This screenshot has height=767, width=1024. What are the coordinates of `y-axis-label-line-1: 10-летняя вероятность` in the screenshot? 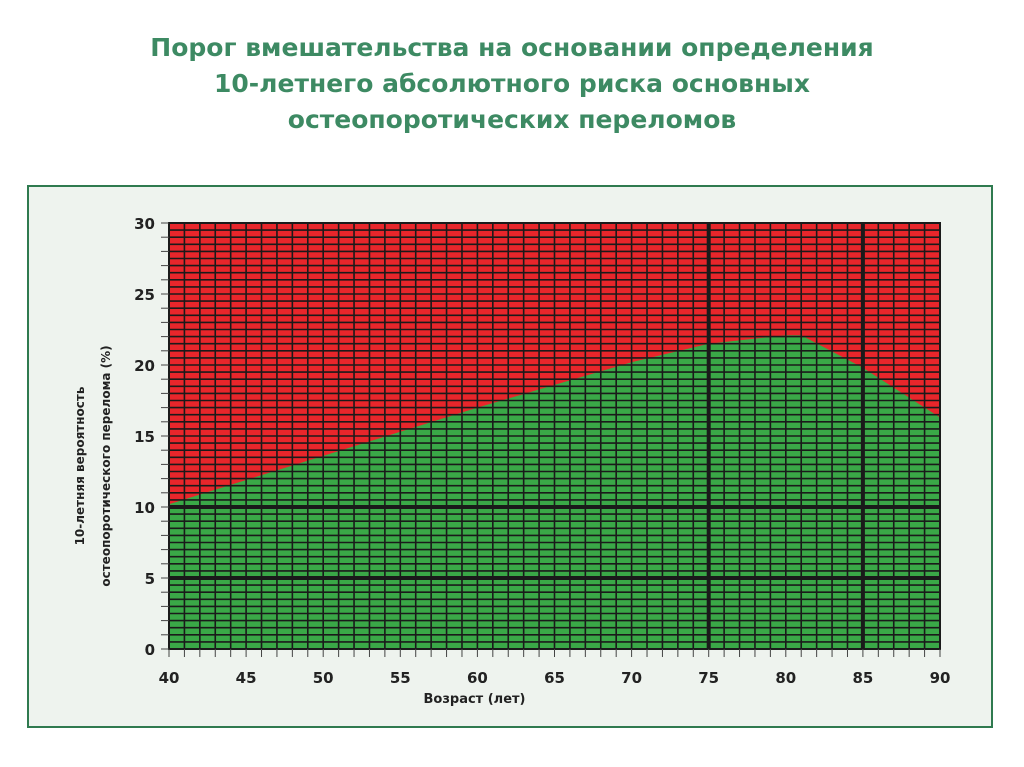 It's located at (80, 465).